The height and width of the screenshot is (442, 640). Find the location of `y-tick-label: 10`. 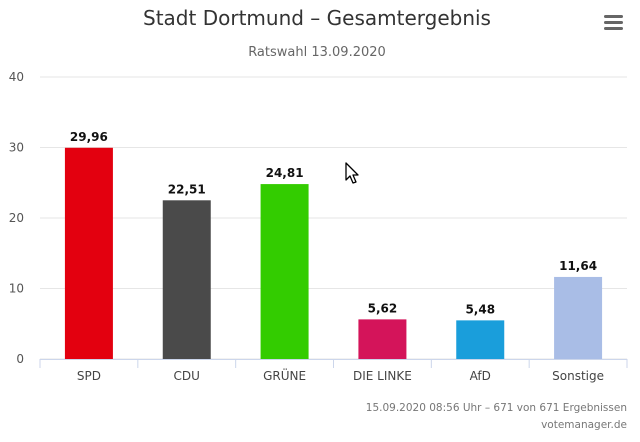

y-tick-label: 10 is located at coordinates (16, 289).